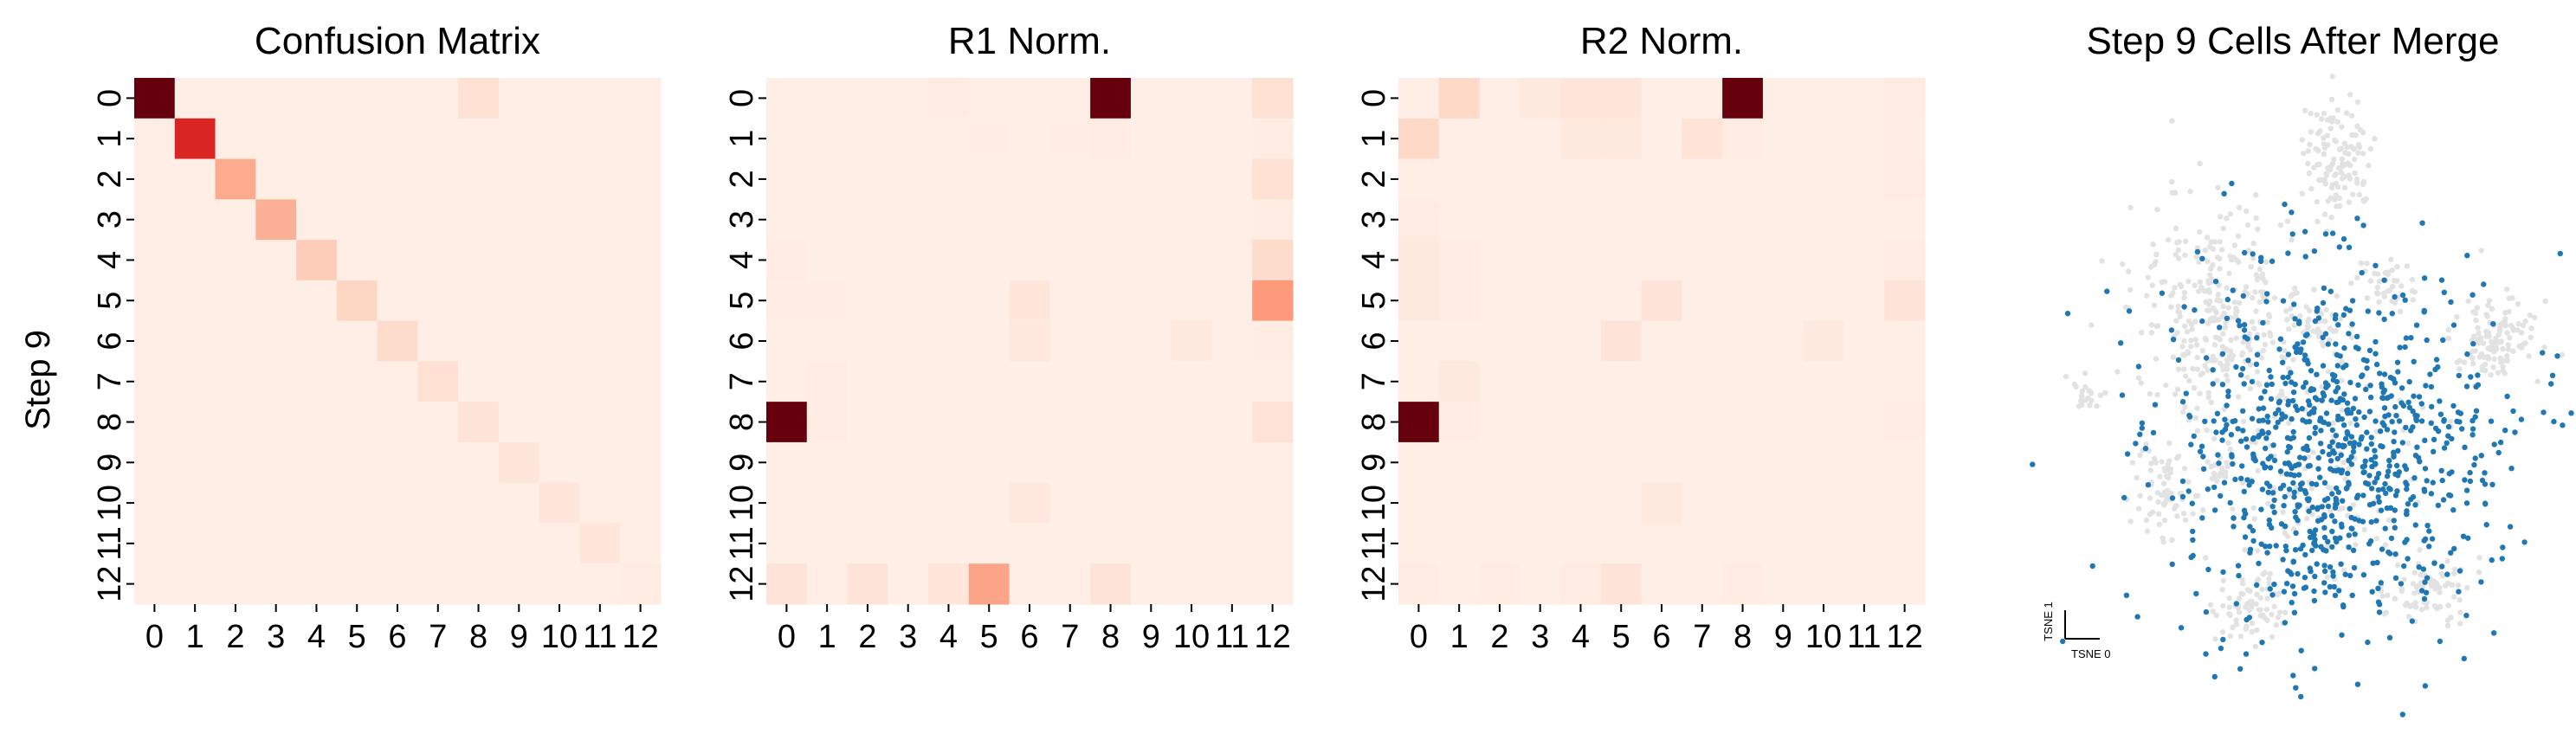  I want to click on x-tick-label: 3, so click(908, 637).